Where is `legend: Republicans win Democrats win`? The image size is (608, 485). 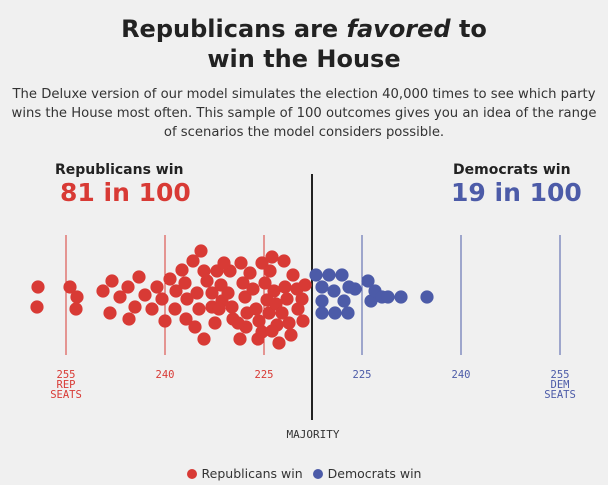
legend: Republicans win Democrats win is located at coordinates (304, 473).